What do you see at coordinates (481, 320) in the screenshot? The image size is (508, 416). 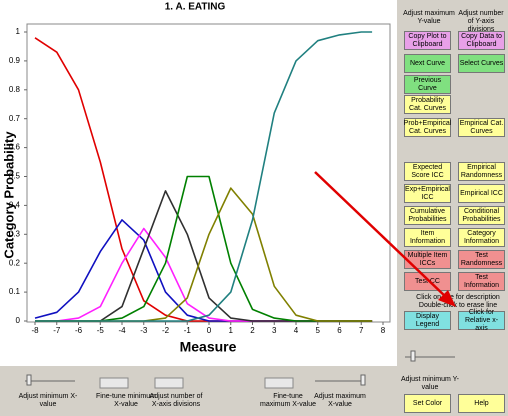 I see `button: Click for Relative x-axis` at bounding box center [481, 320].